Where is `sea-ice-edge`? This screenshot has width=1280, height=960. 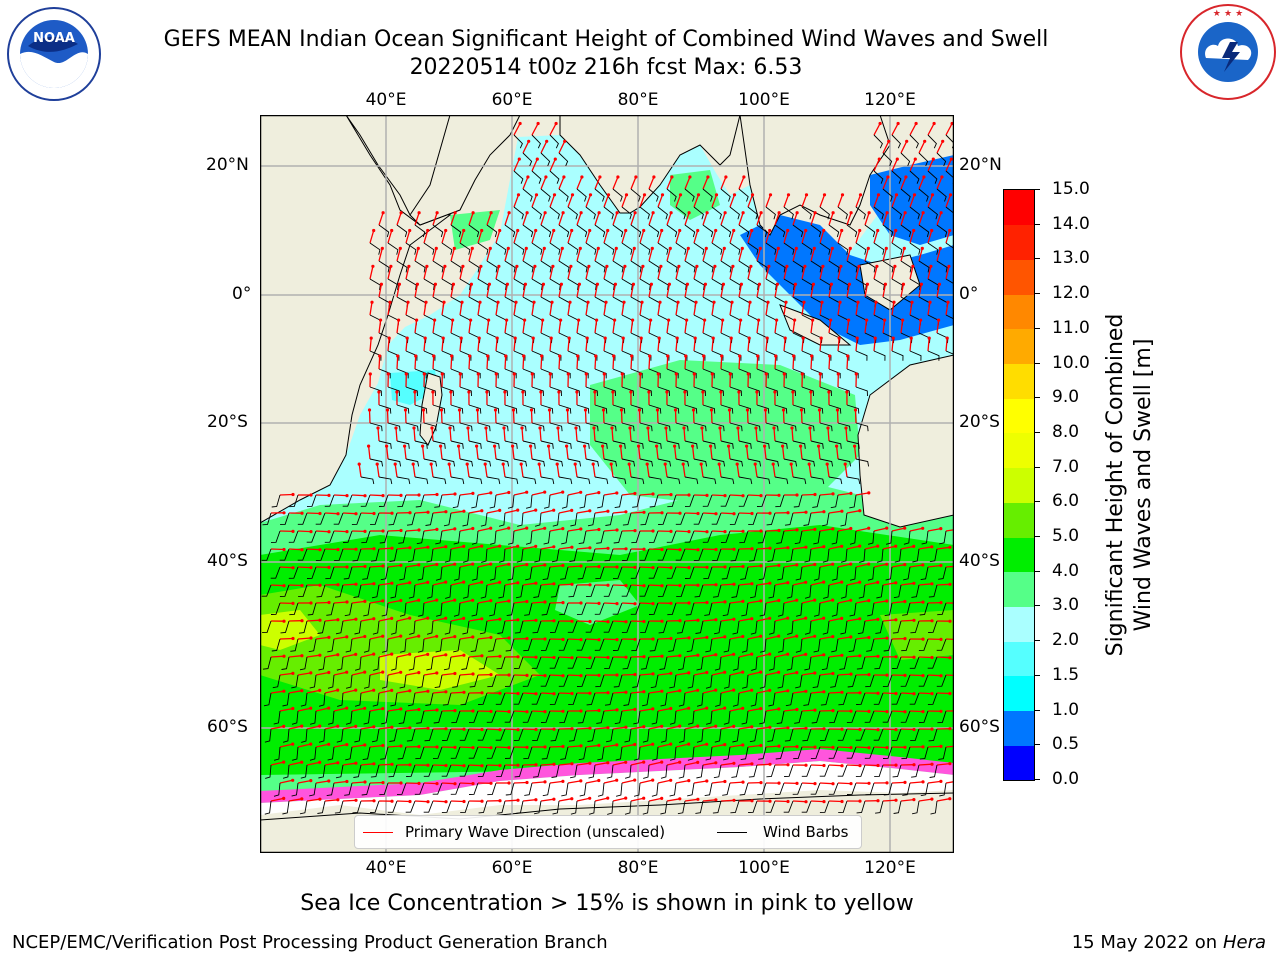 sea-ice-edge is located at coordinates (607, 776).